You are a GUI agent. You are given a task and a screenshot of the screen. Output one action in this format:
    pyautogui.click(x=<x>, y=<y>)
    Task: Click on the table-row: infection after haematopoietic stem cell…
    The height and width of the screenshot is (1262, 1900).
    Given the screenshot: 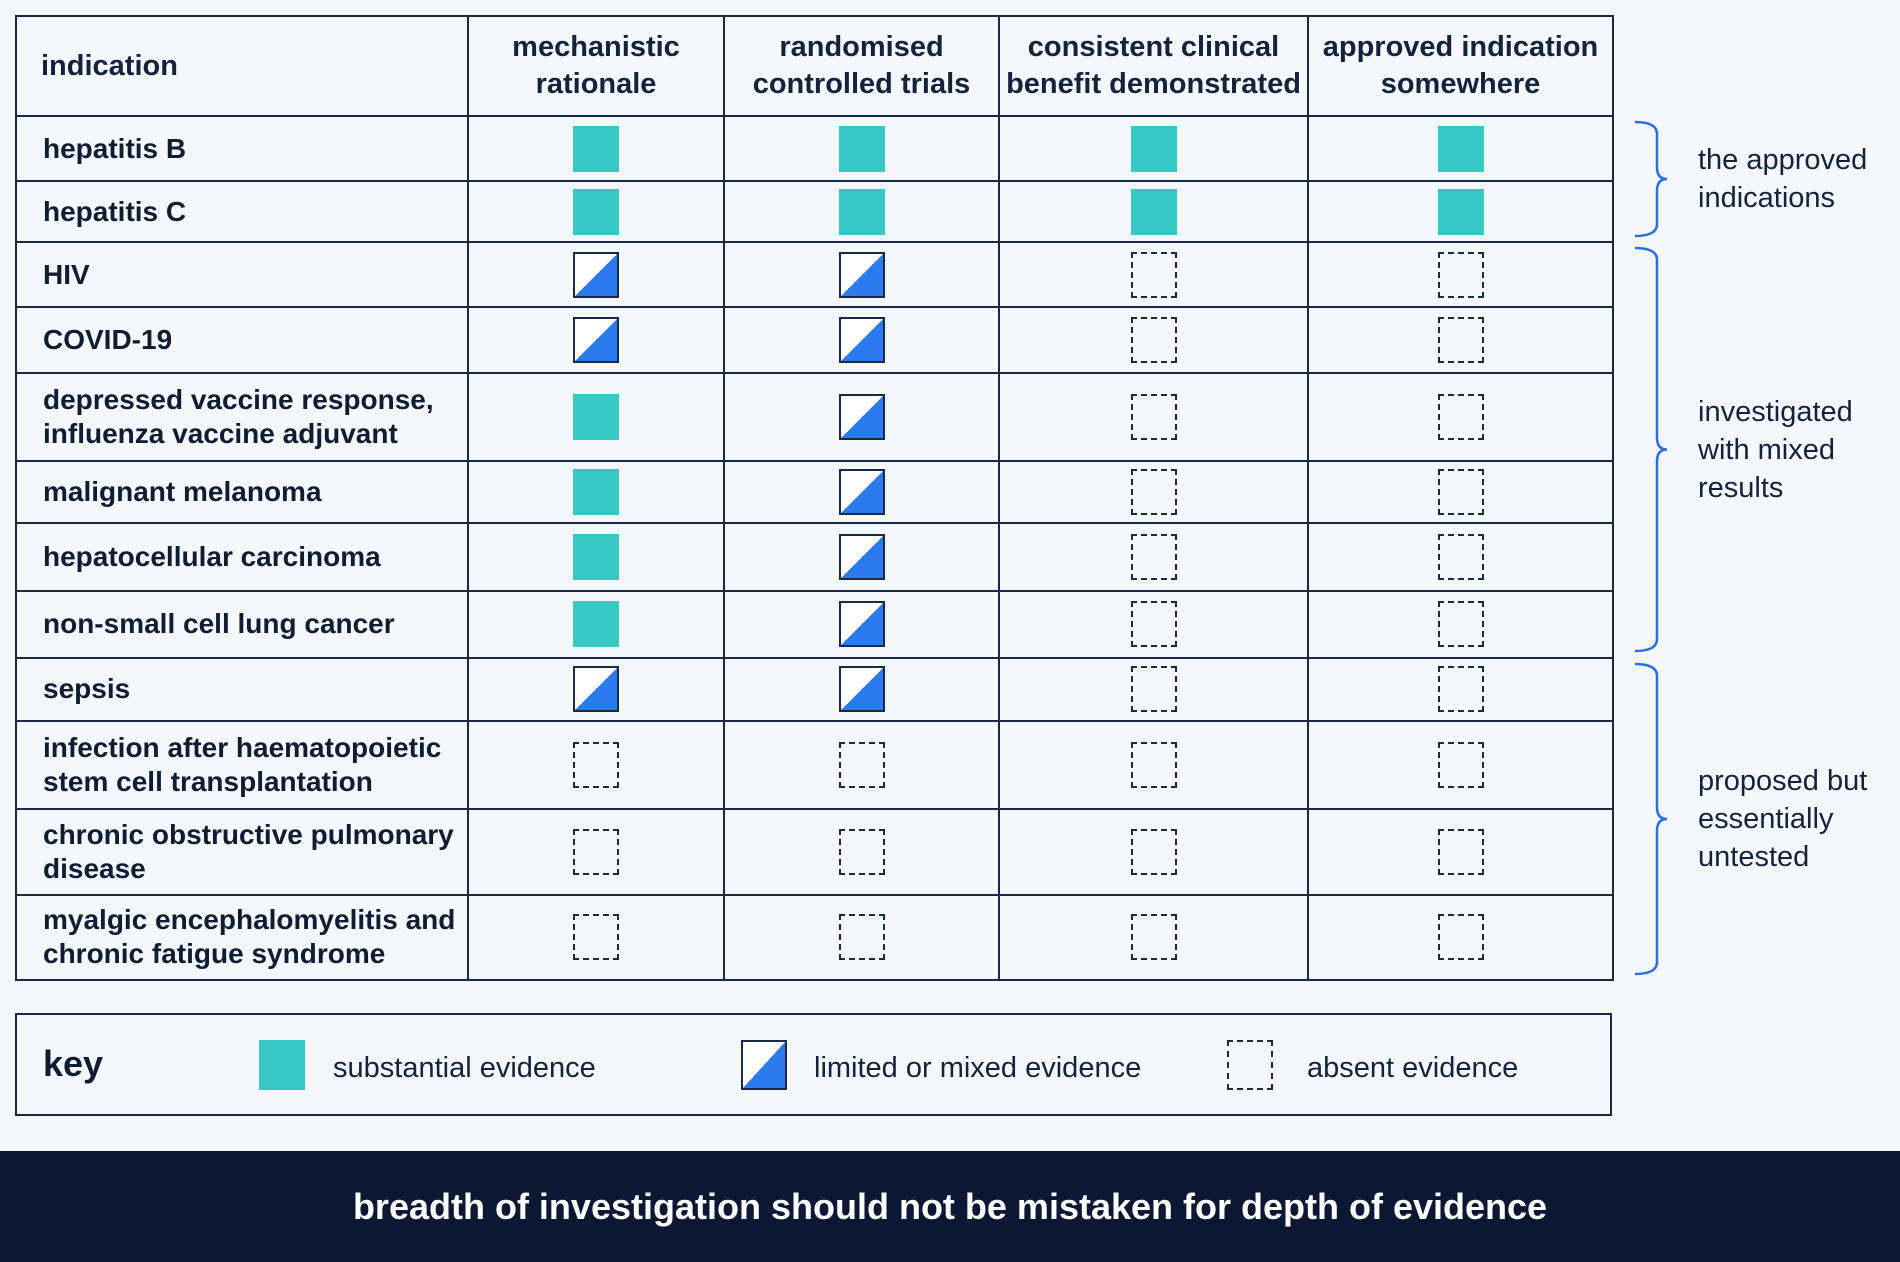 What is the action you would take?
    pyautogui.click(x=814, y=765)
    